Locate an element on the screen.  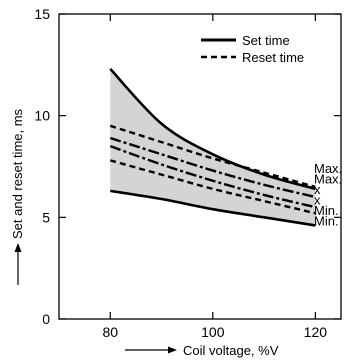
y-axis-title: Set and reset time, ms is located at coordinates (17, 173).